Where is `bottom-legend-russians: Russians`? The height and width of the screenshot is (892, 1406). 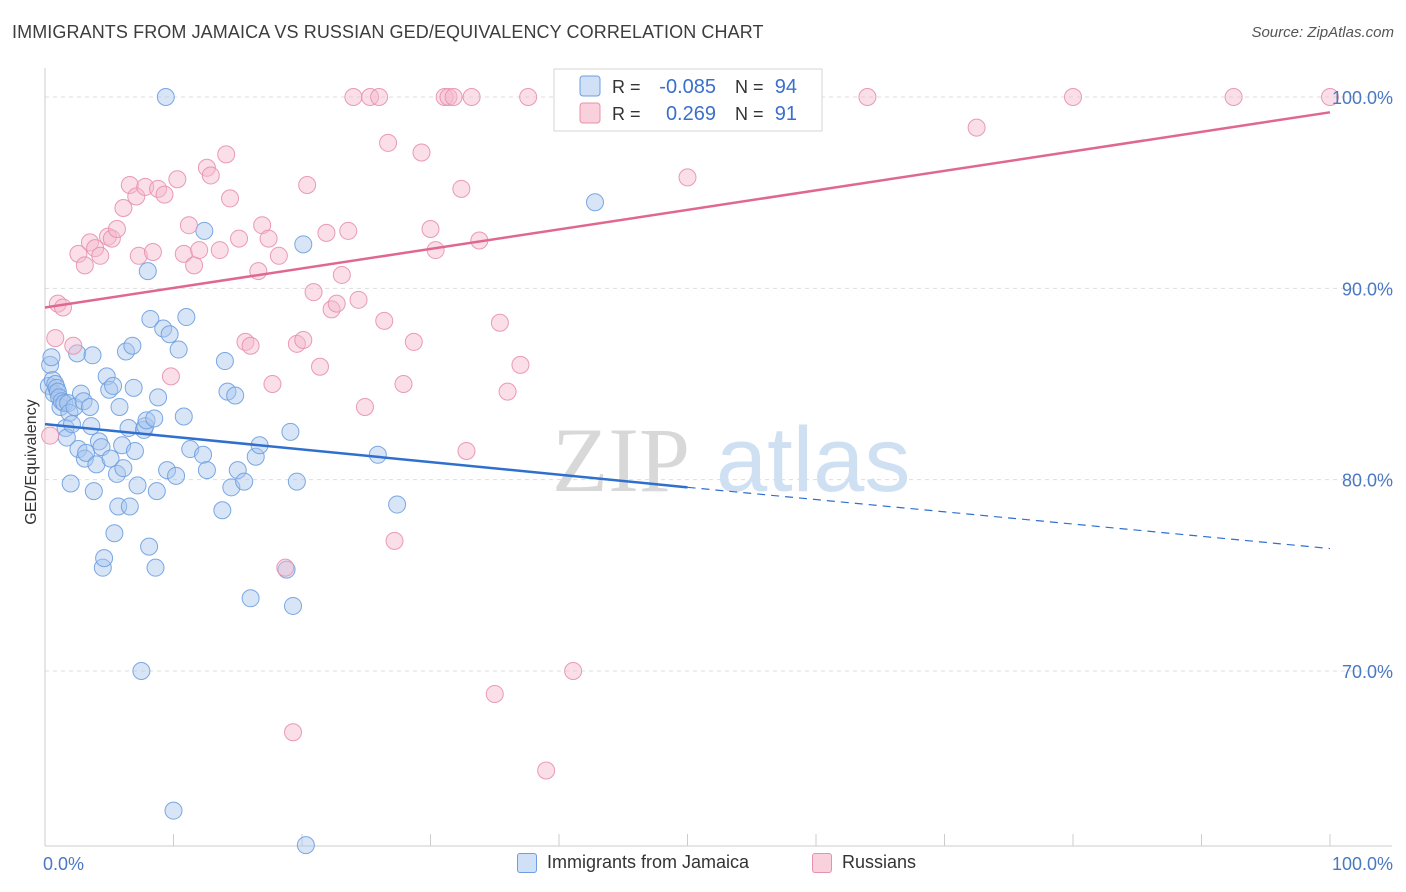
bottom-legend-russians: Russians is located at coordinates (864, 862).